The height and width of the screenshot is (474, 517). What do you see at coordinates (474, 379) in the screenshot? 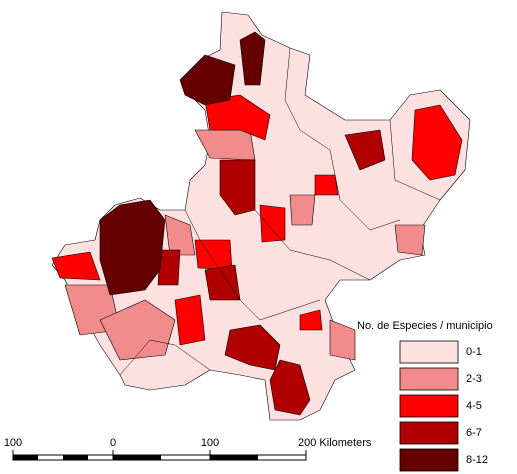
I see `legend-label: 2-3` at bounding box center [474, 379].